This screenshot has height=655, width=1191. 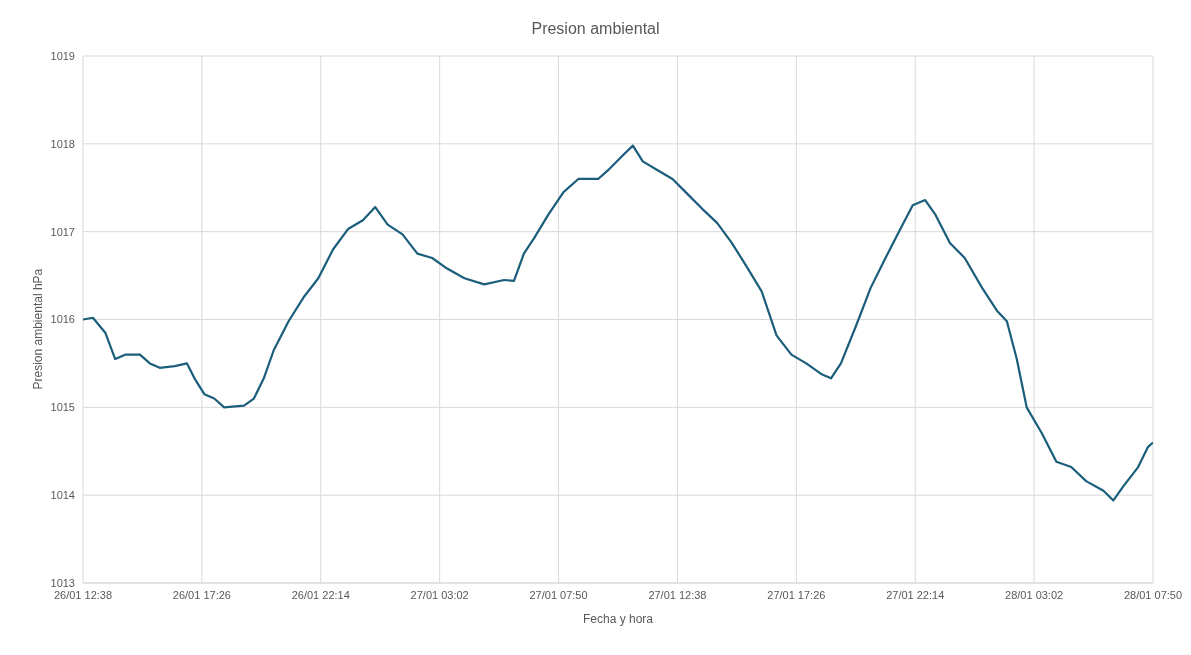 What do you see at coordinates (320, 594) in the screenshot?
I see `x-tick-label: 26/01 22:14` at bounding box center [320, 594].